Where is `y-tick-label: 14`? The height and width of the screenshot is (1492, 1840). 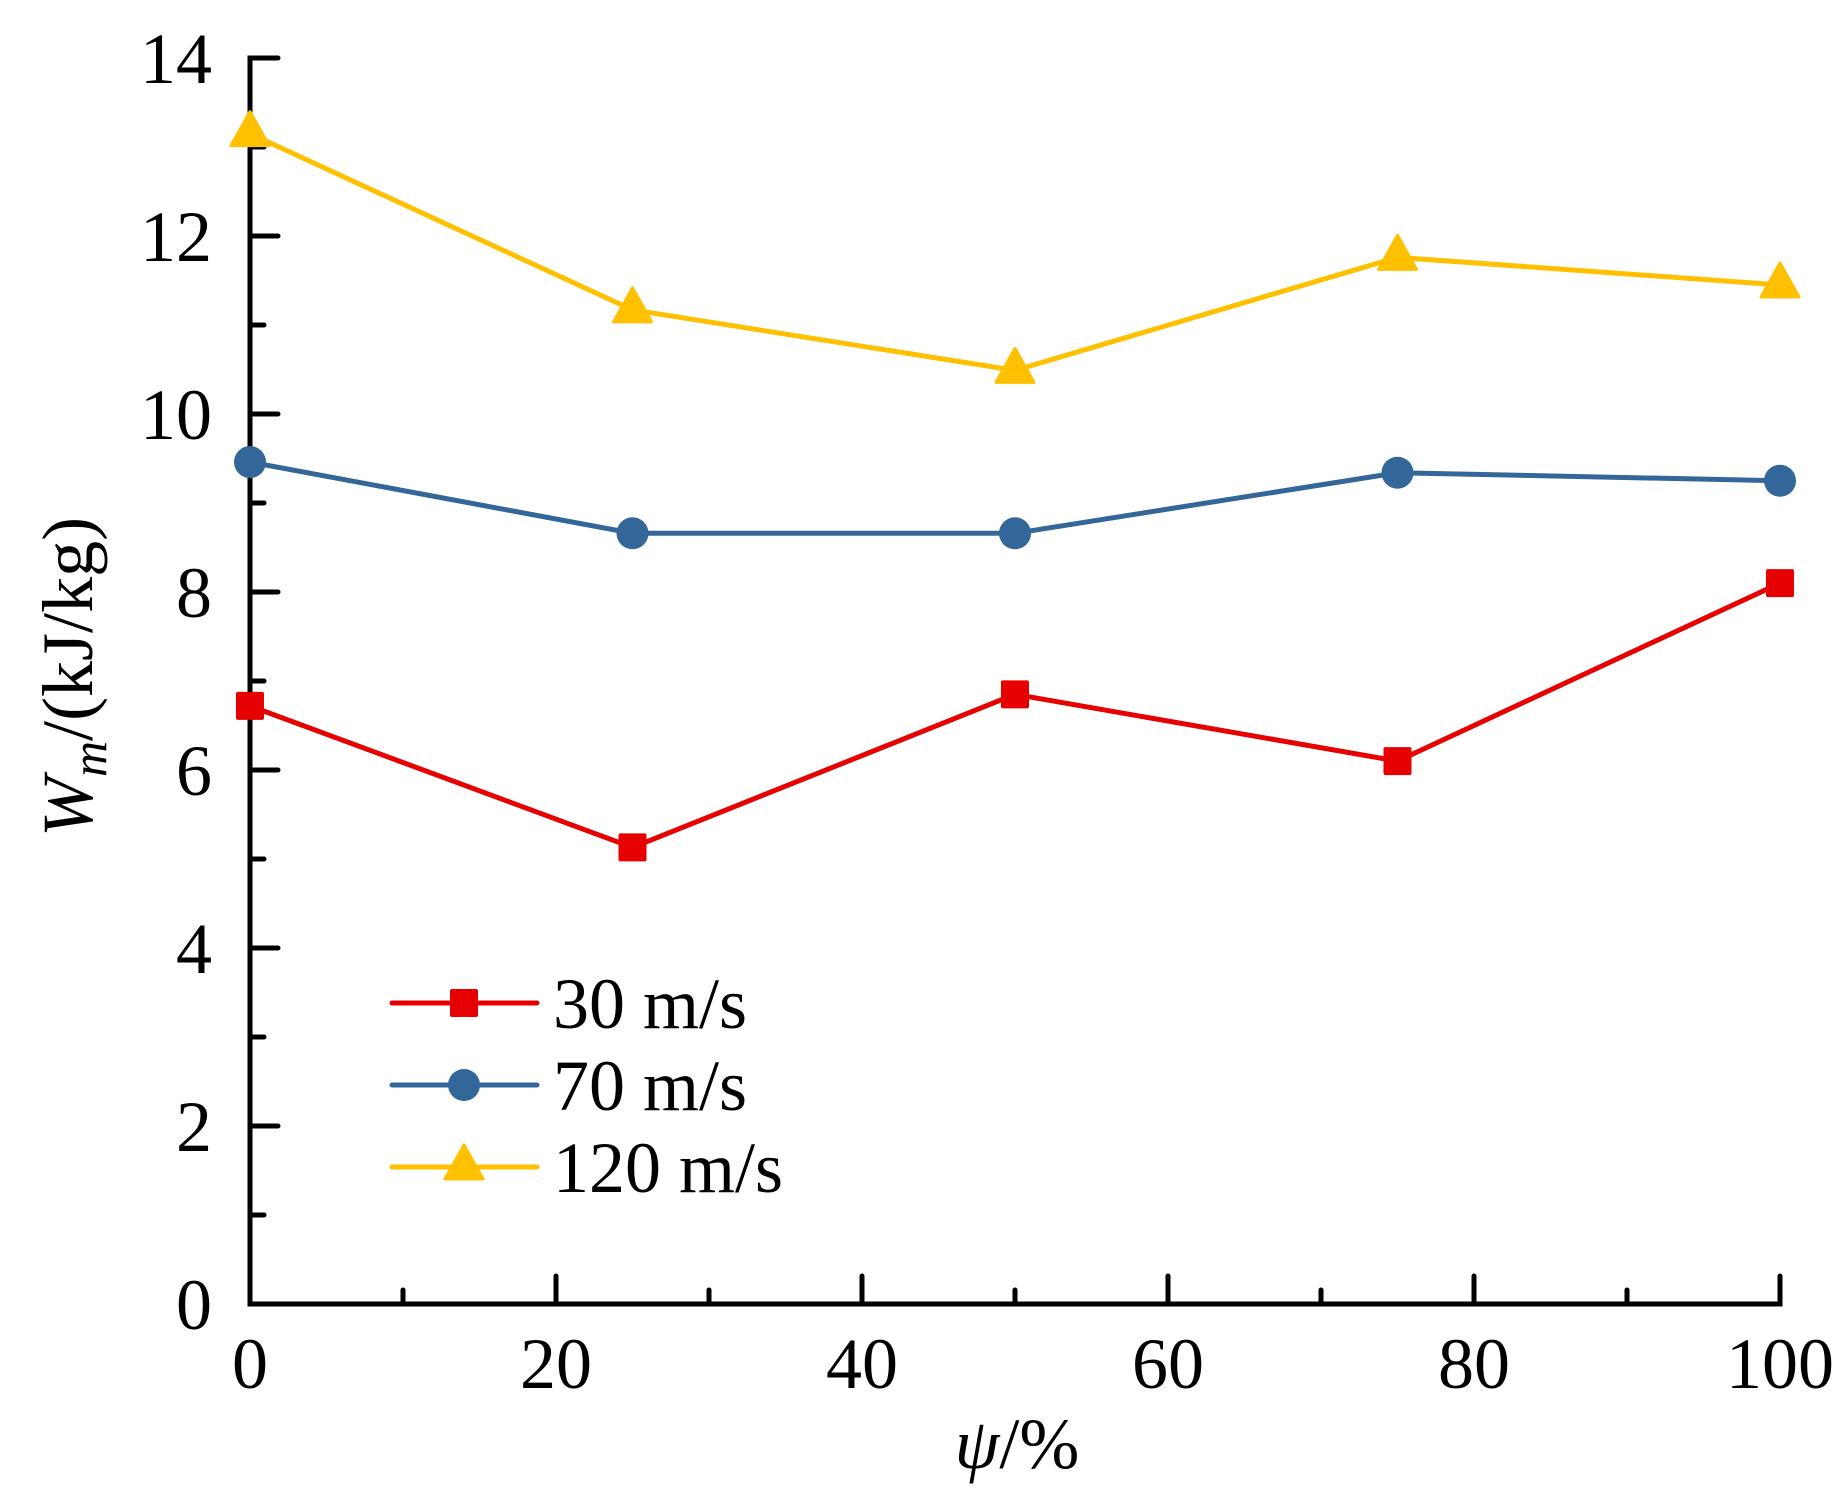 y-tick-label: 14 is located at coordinates (176, 59).